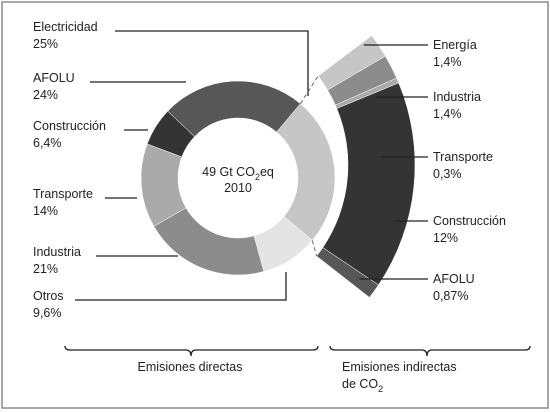  I want to click on center-year: 2010, so click(238, 188).